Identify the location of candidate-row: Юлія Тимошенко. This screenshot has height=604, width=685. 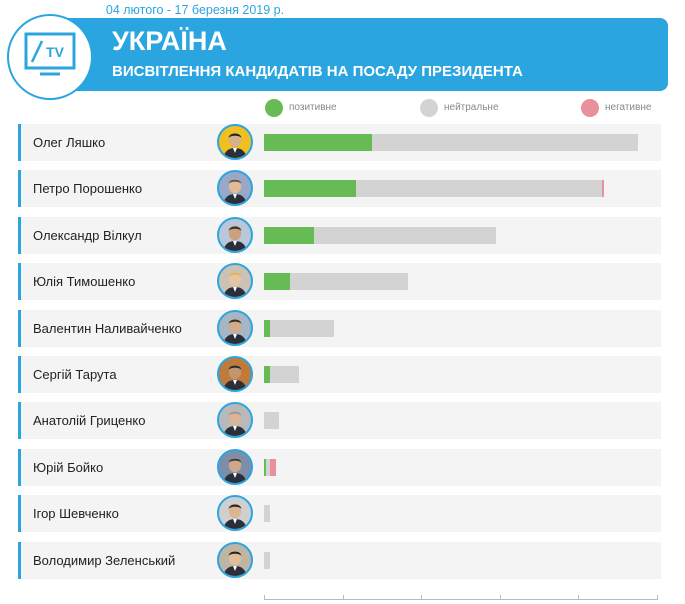
(339, 281).